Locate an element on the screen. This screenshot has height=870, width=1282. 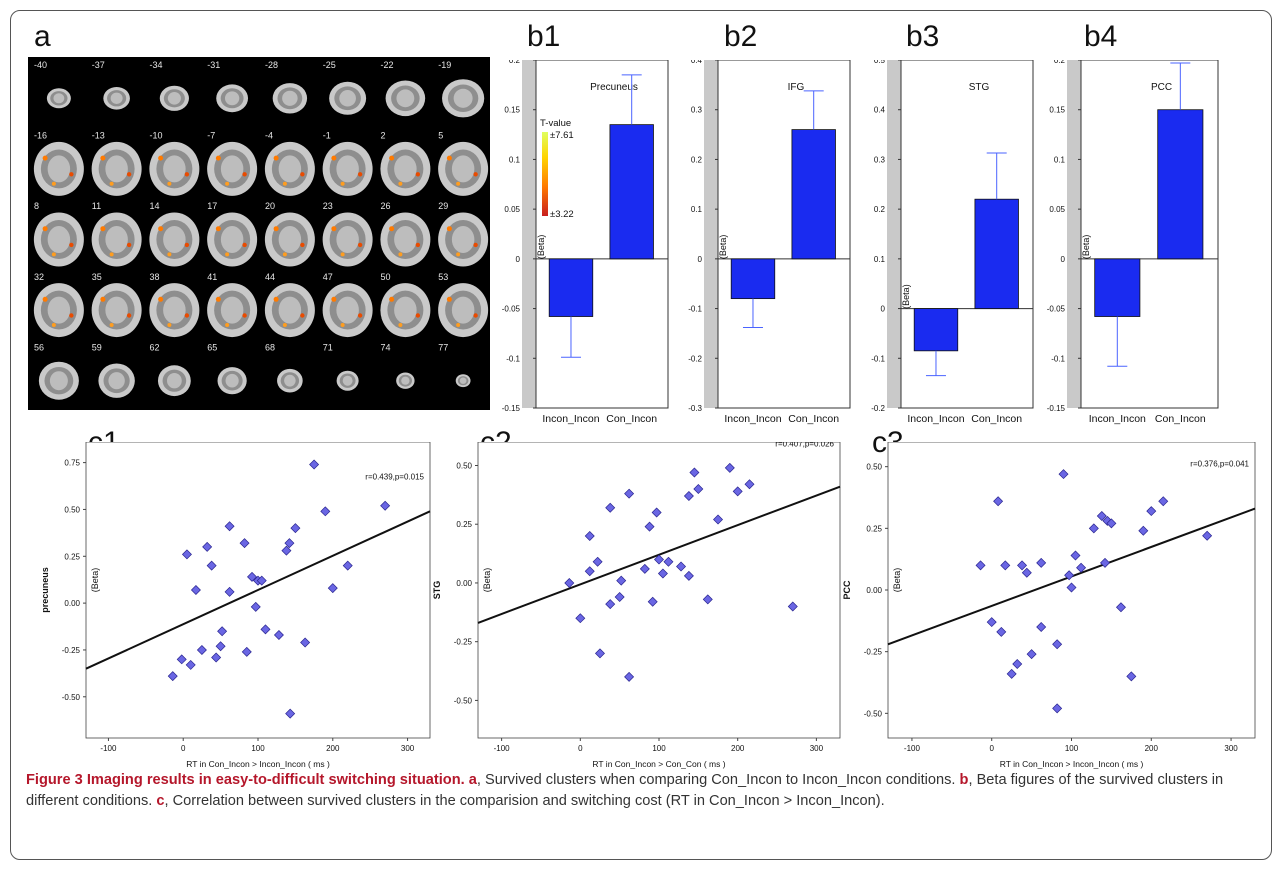
slice-label: -7 is located at coordinates (211, 136).